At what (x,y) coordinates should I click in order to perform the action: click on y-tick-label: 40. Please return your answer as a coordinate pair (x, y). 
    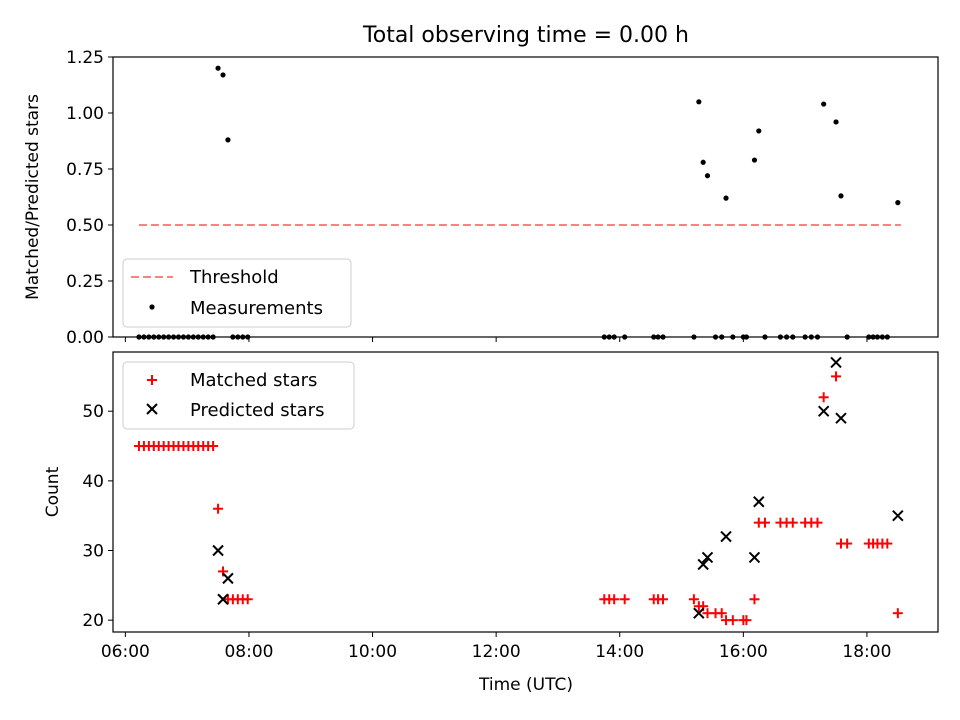
    Looking at the image, I should click on (93, 482).